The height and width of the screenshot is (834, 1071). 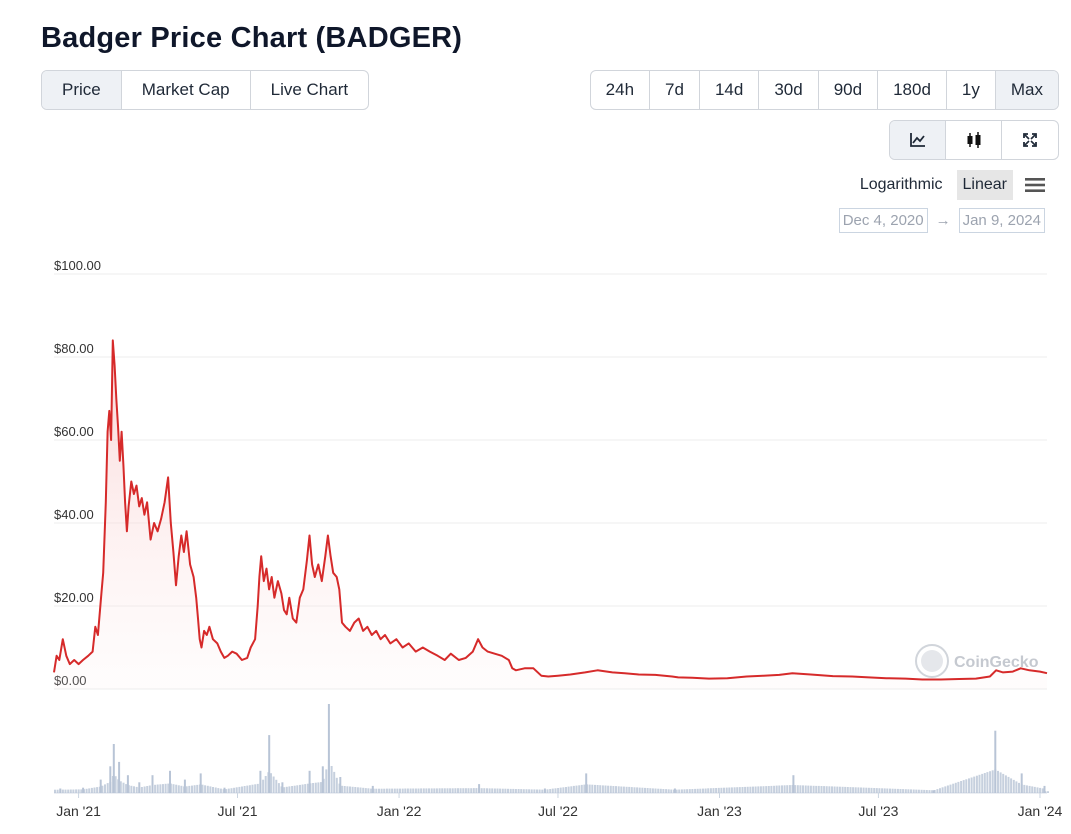 I want to click on date-from-input: Dec 4, 2020, so click(x=883, y=220).